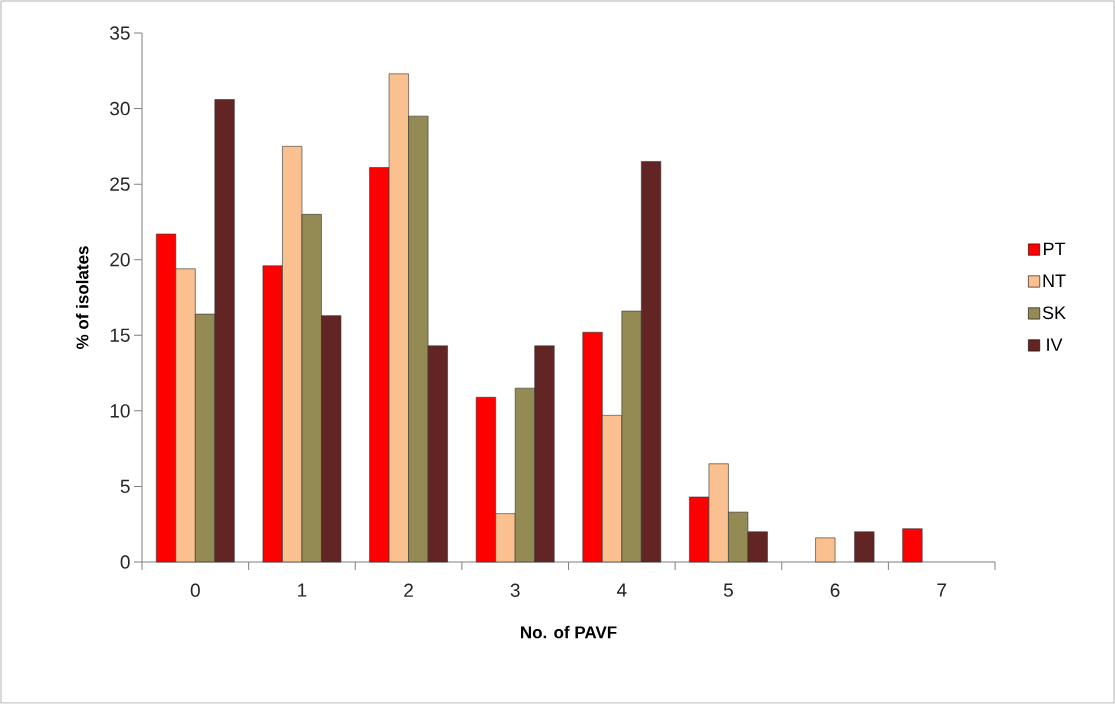  What do you see at coordinates (120, 335) in the screenshot?
I see `y-tick-label: 15` at bounding box center [120, 335].